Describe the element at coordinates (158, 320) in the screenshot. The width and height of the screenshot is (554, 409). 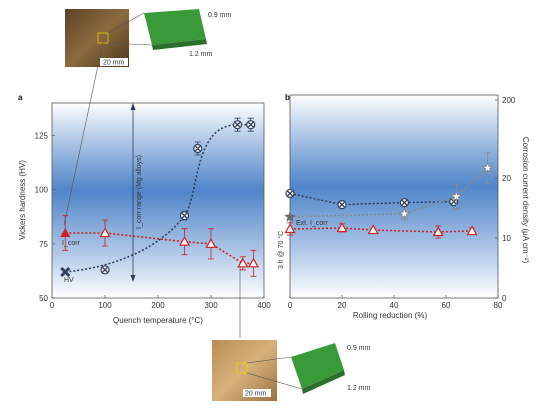
I see `panel-a-x-label: Quench temperature (°C)` at that location.